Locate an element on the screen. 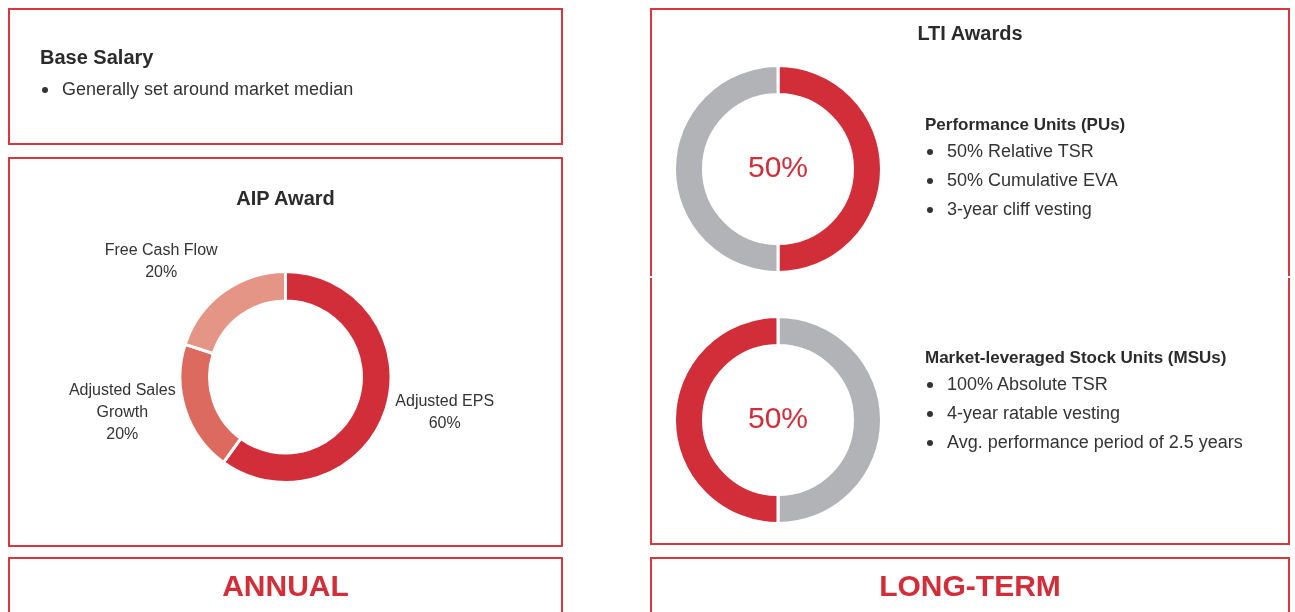 This screenshot has width=1295, height=612. text: 4-year ratable vesting is located at coordinates (1034, 413).